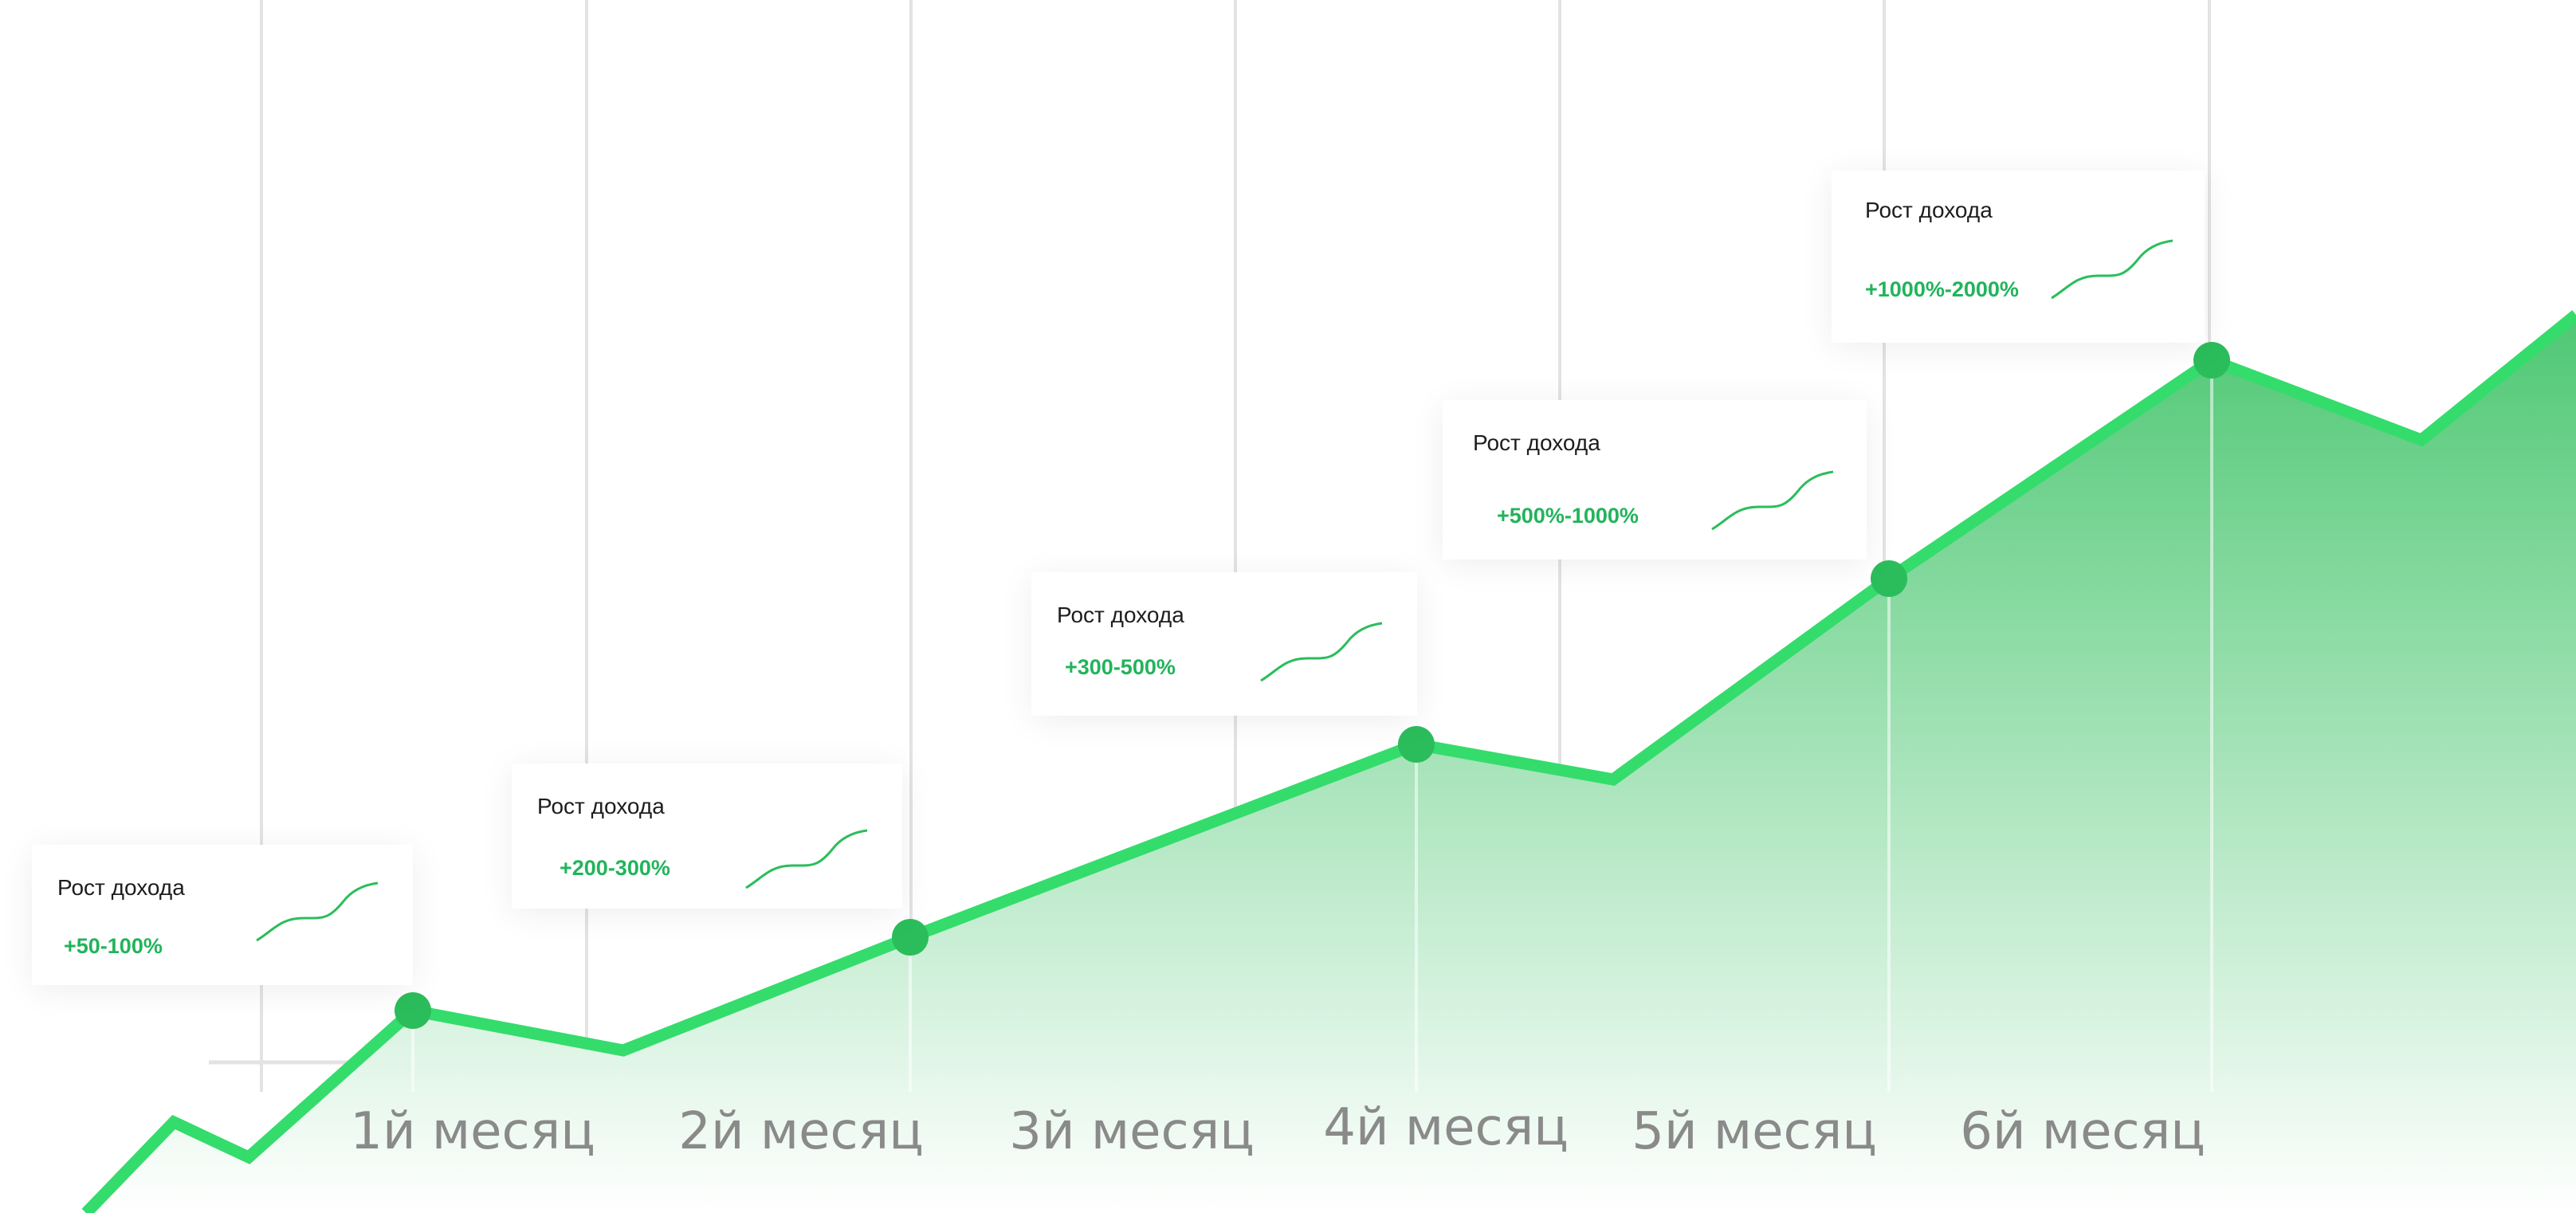 This screenshot has height=1213, width=2576. I want to click on callout-card-5: Рост дохода +1000%-2000%, so click(2018, 257).